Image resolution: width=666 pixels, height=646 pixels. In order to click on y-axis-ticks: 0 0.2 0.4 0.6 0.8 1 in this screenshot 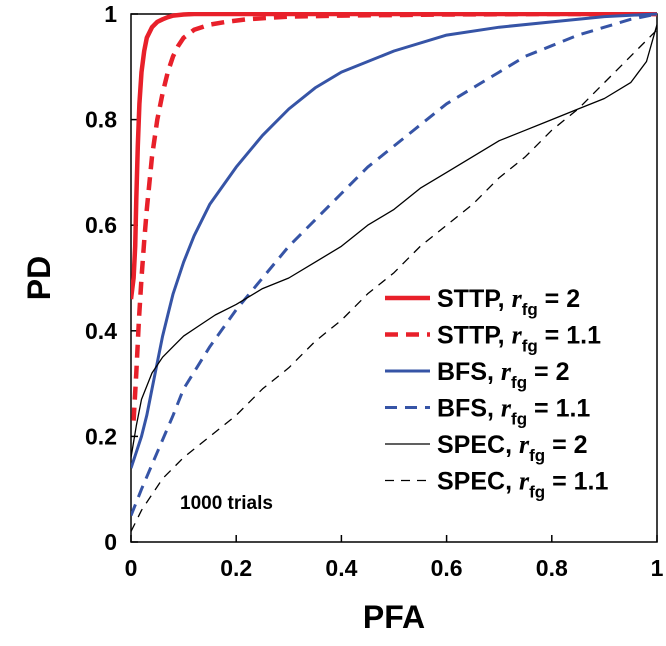, I will do `click(111, 278)`.